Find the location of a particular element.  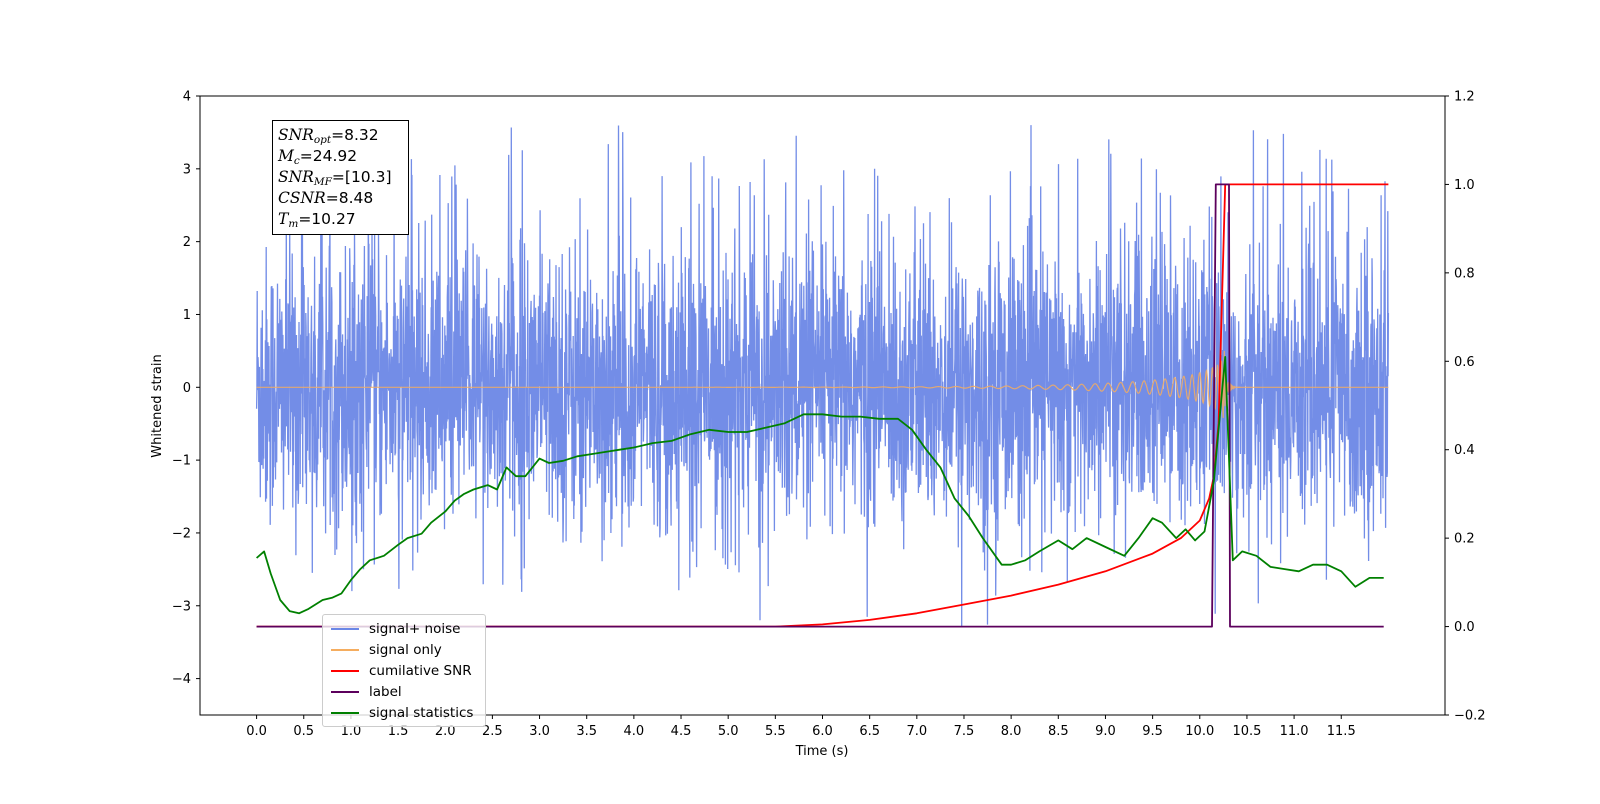

y2-tick-label: 0.2 is located at coordinates (1464, 539).